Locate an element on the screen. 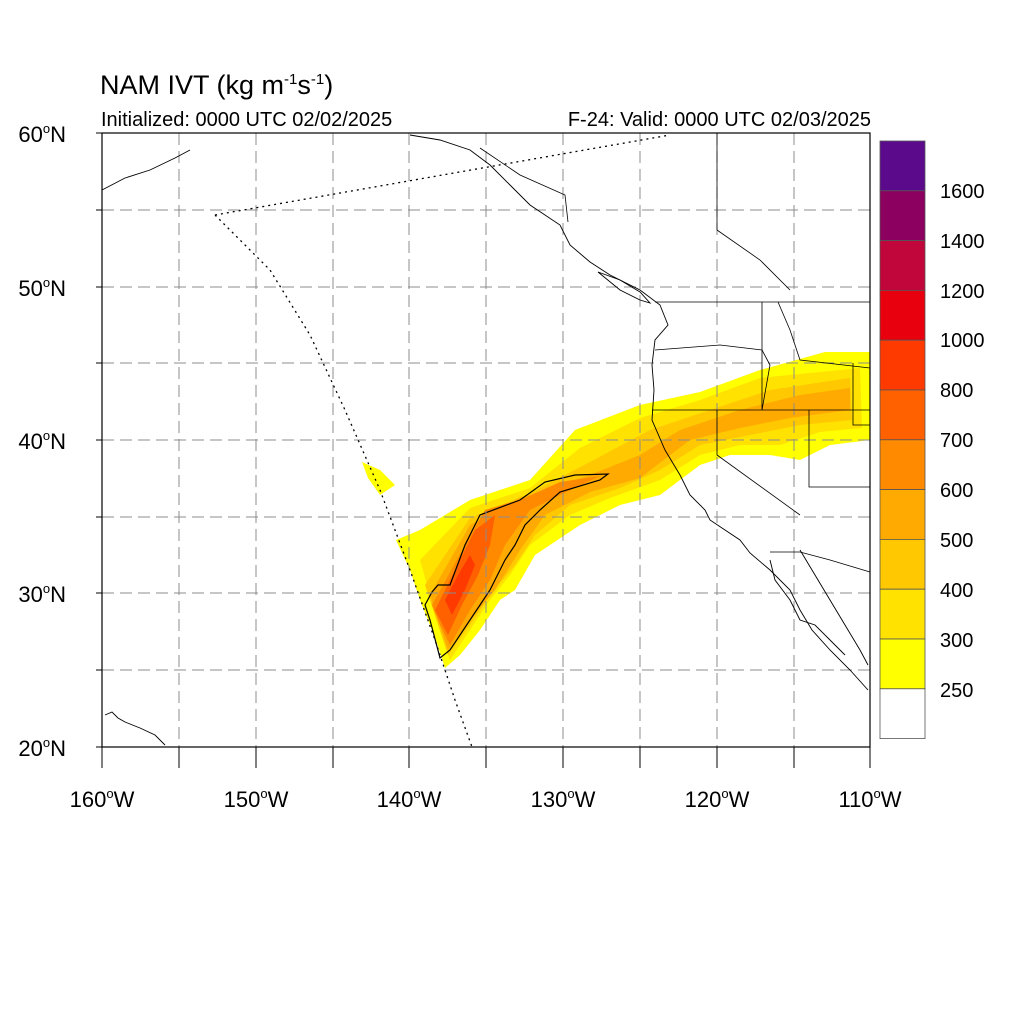 The width and height of the screenshot is (1024, 1024). vancouver-island is located at coordinates (624, 287).